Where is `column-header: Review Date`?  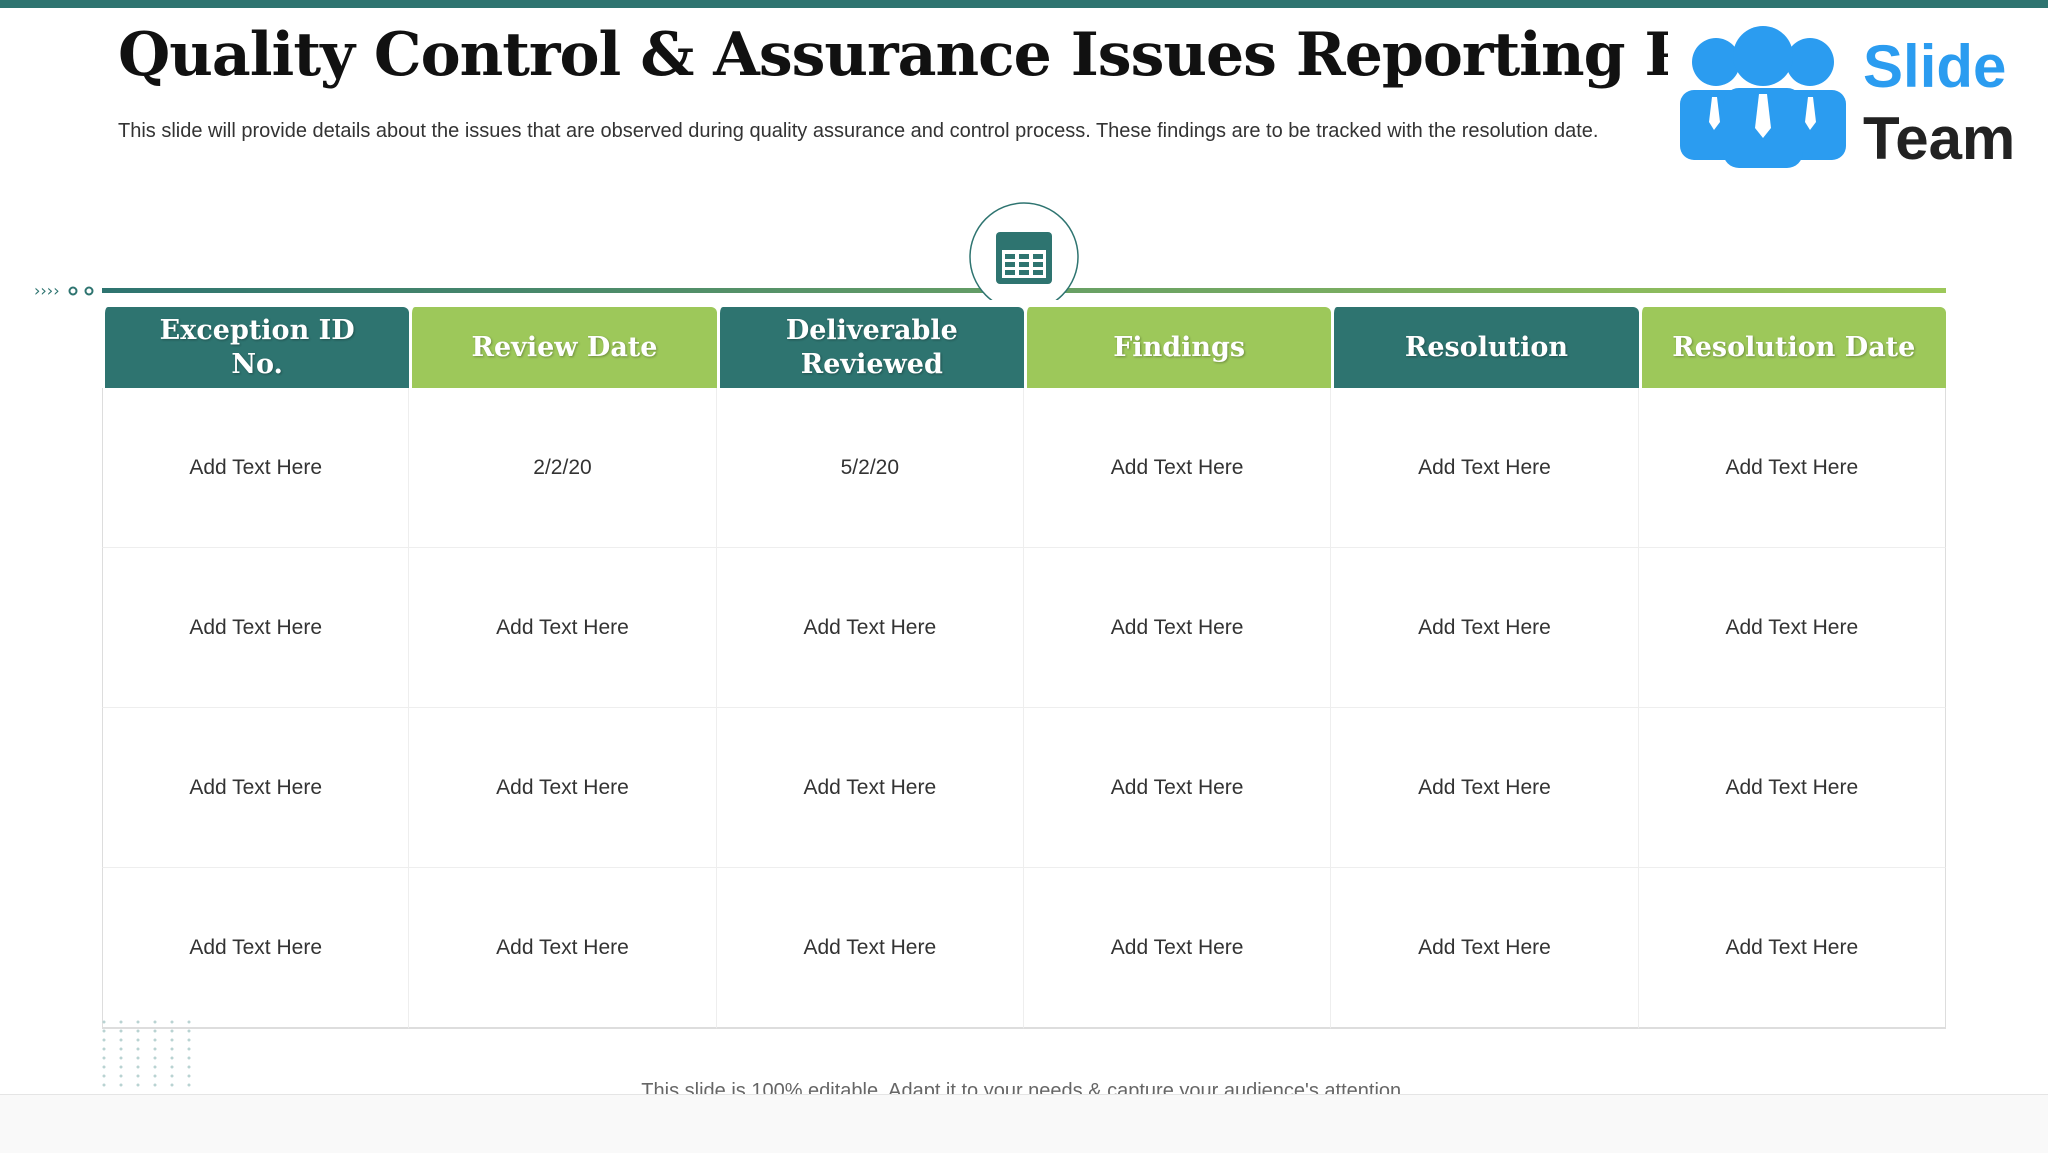
column-header: Review Date is located at coordinates (563, 347).